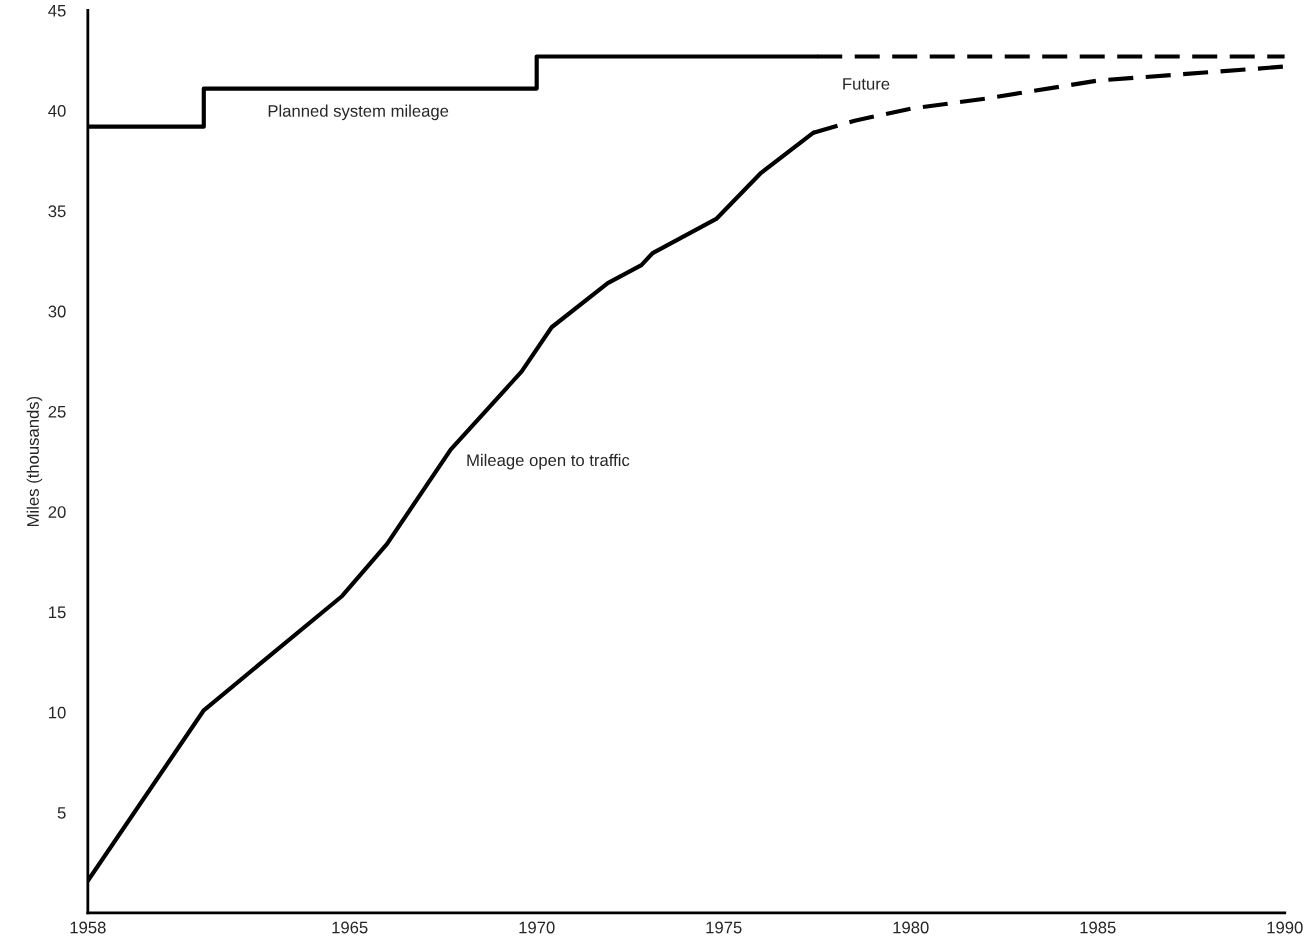 This screenshot has height=944, width=1311. I want to click on annotation: Planned system mileage, so click(358, 112).